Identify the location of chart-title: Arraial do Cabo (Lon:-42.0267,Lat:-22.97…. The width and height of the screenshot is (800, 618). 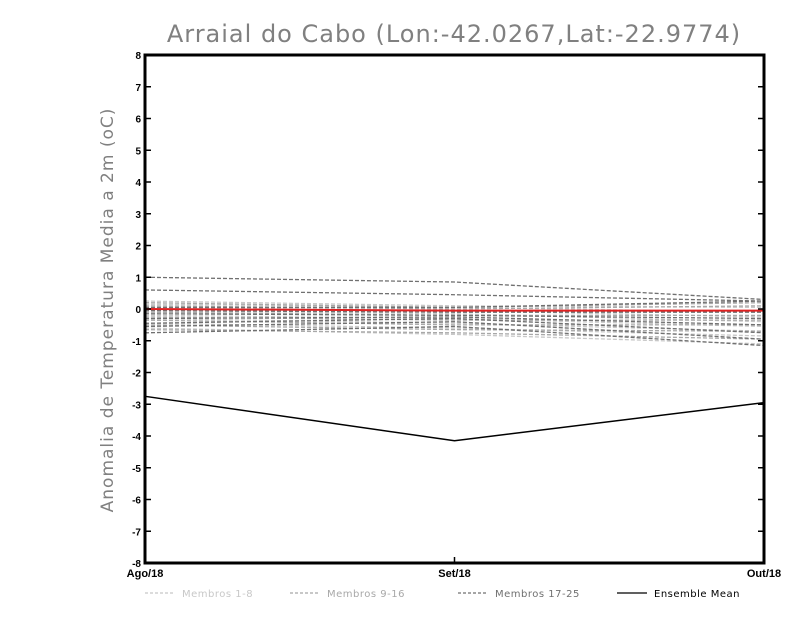
(454, 34).